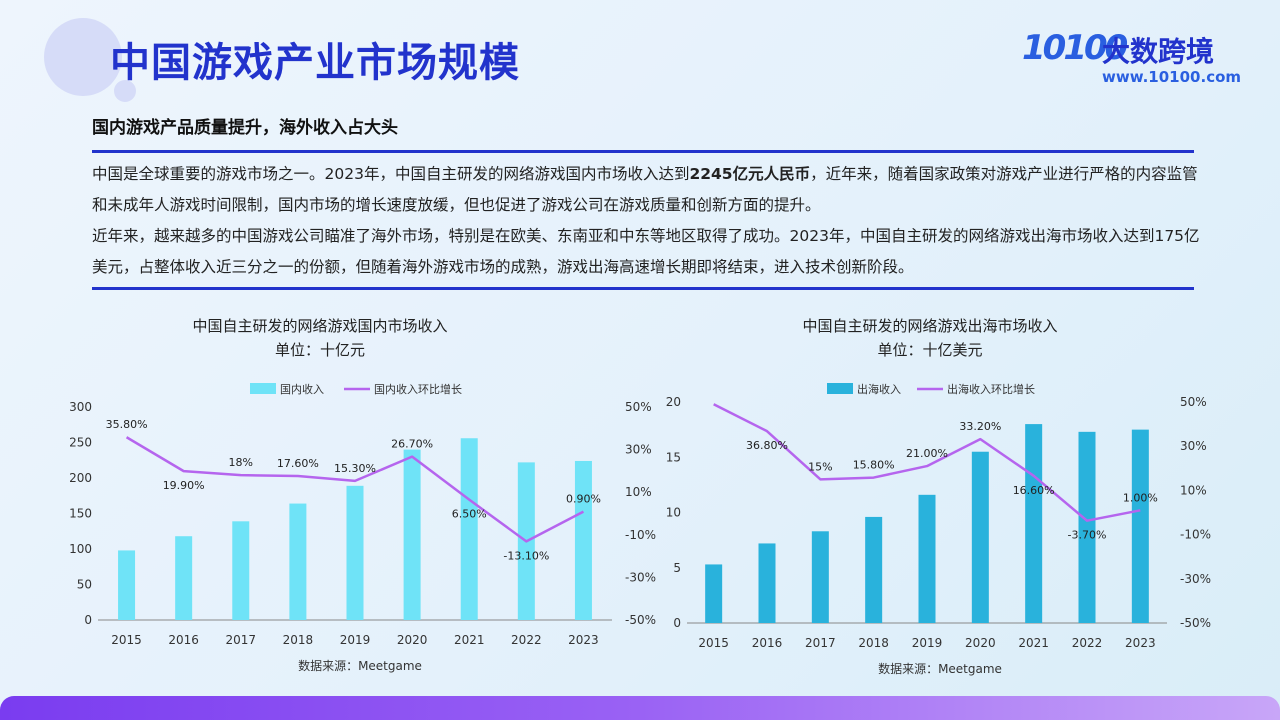 This screenshot has height=720, width=1280. What do you see at coordinates (1087, 527) in the screenshot?
I see `bar-2022` at bounding box center [1087, 527].